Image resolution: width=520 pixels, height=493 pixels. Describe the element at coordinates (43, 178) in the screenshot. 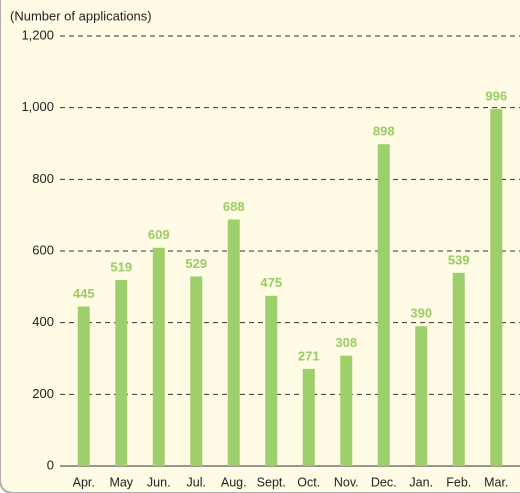

I see `y-tick-label: 800` at that location.